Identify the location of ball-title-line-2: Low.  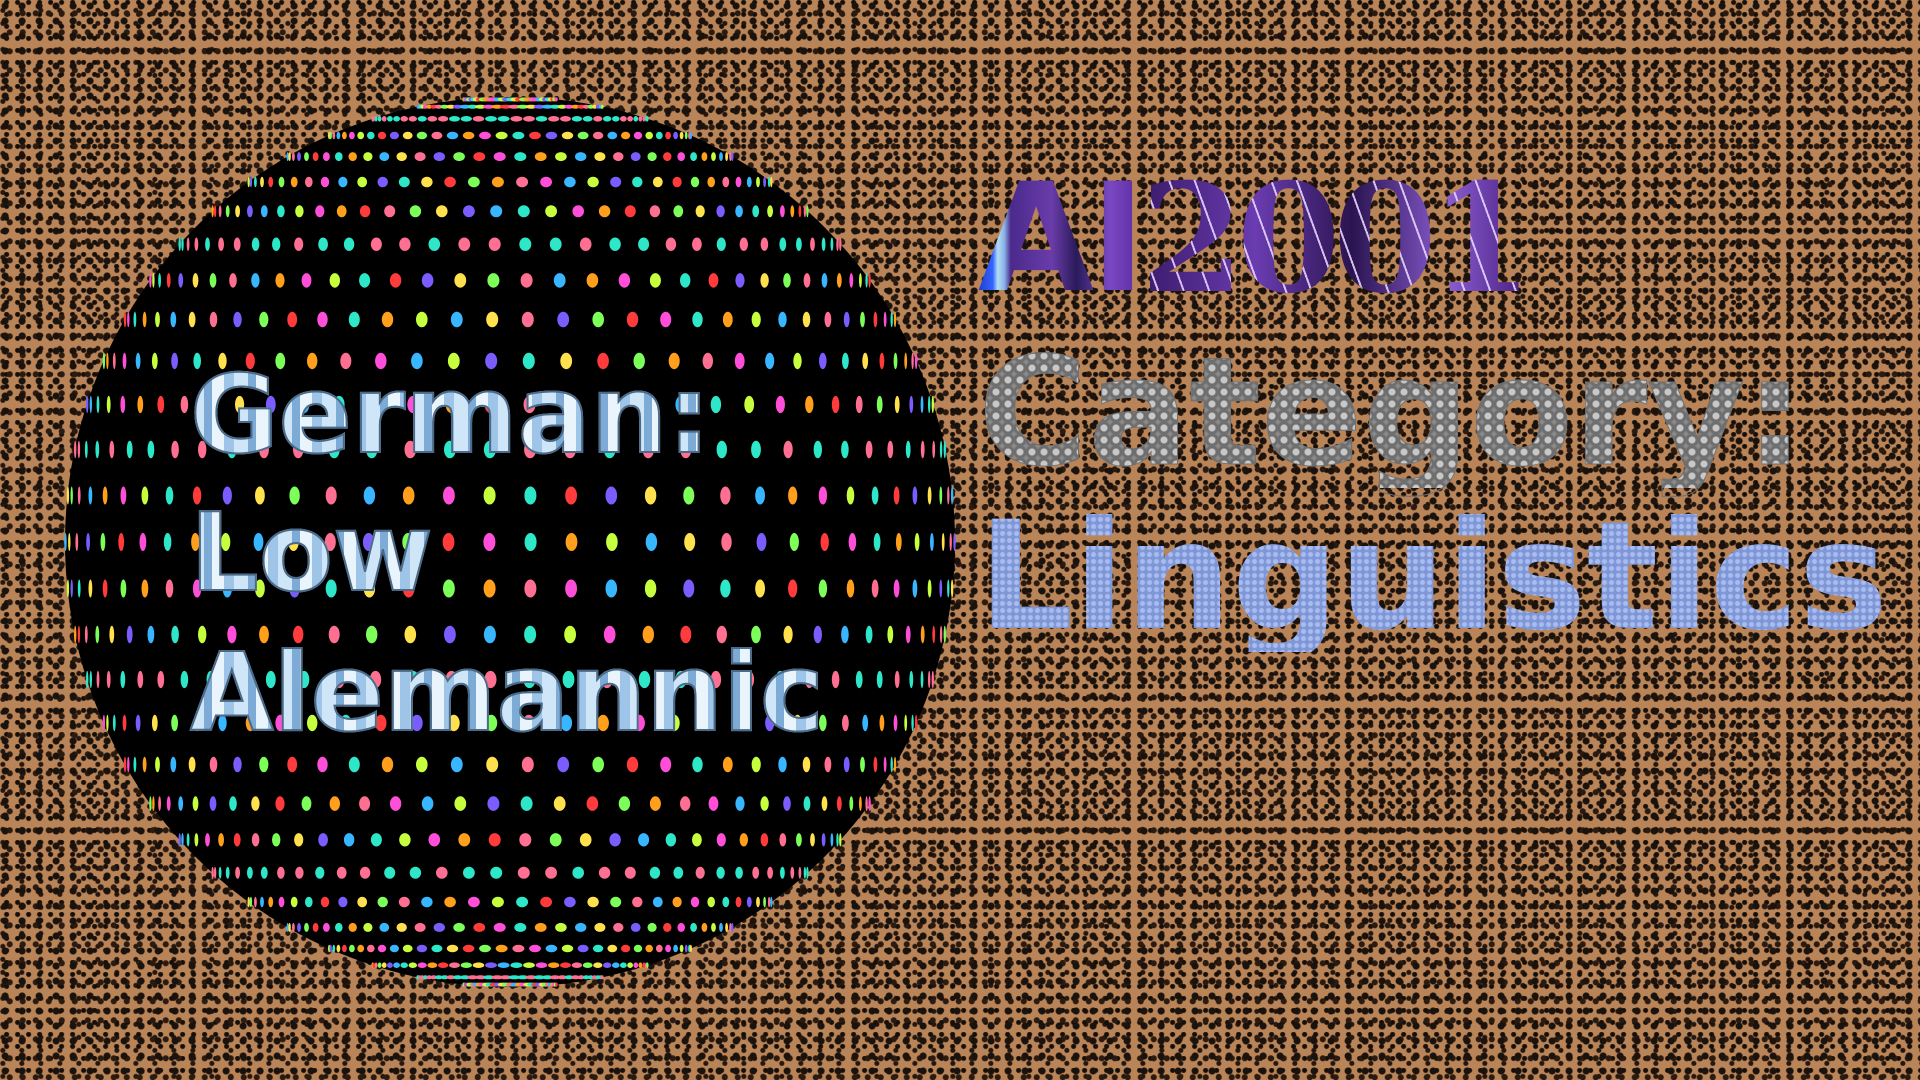
(311, 553).